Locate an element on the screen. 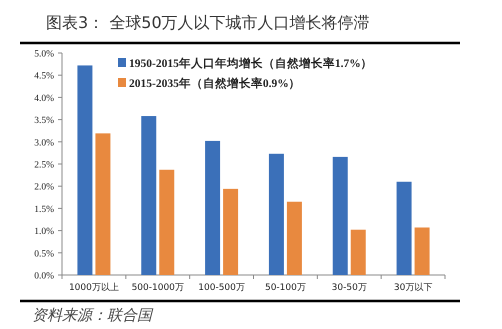  x-tick-label: 30-50万 is located at coordinates (349, 288).